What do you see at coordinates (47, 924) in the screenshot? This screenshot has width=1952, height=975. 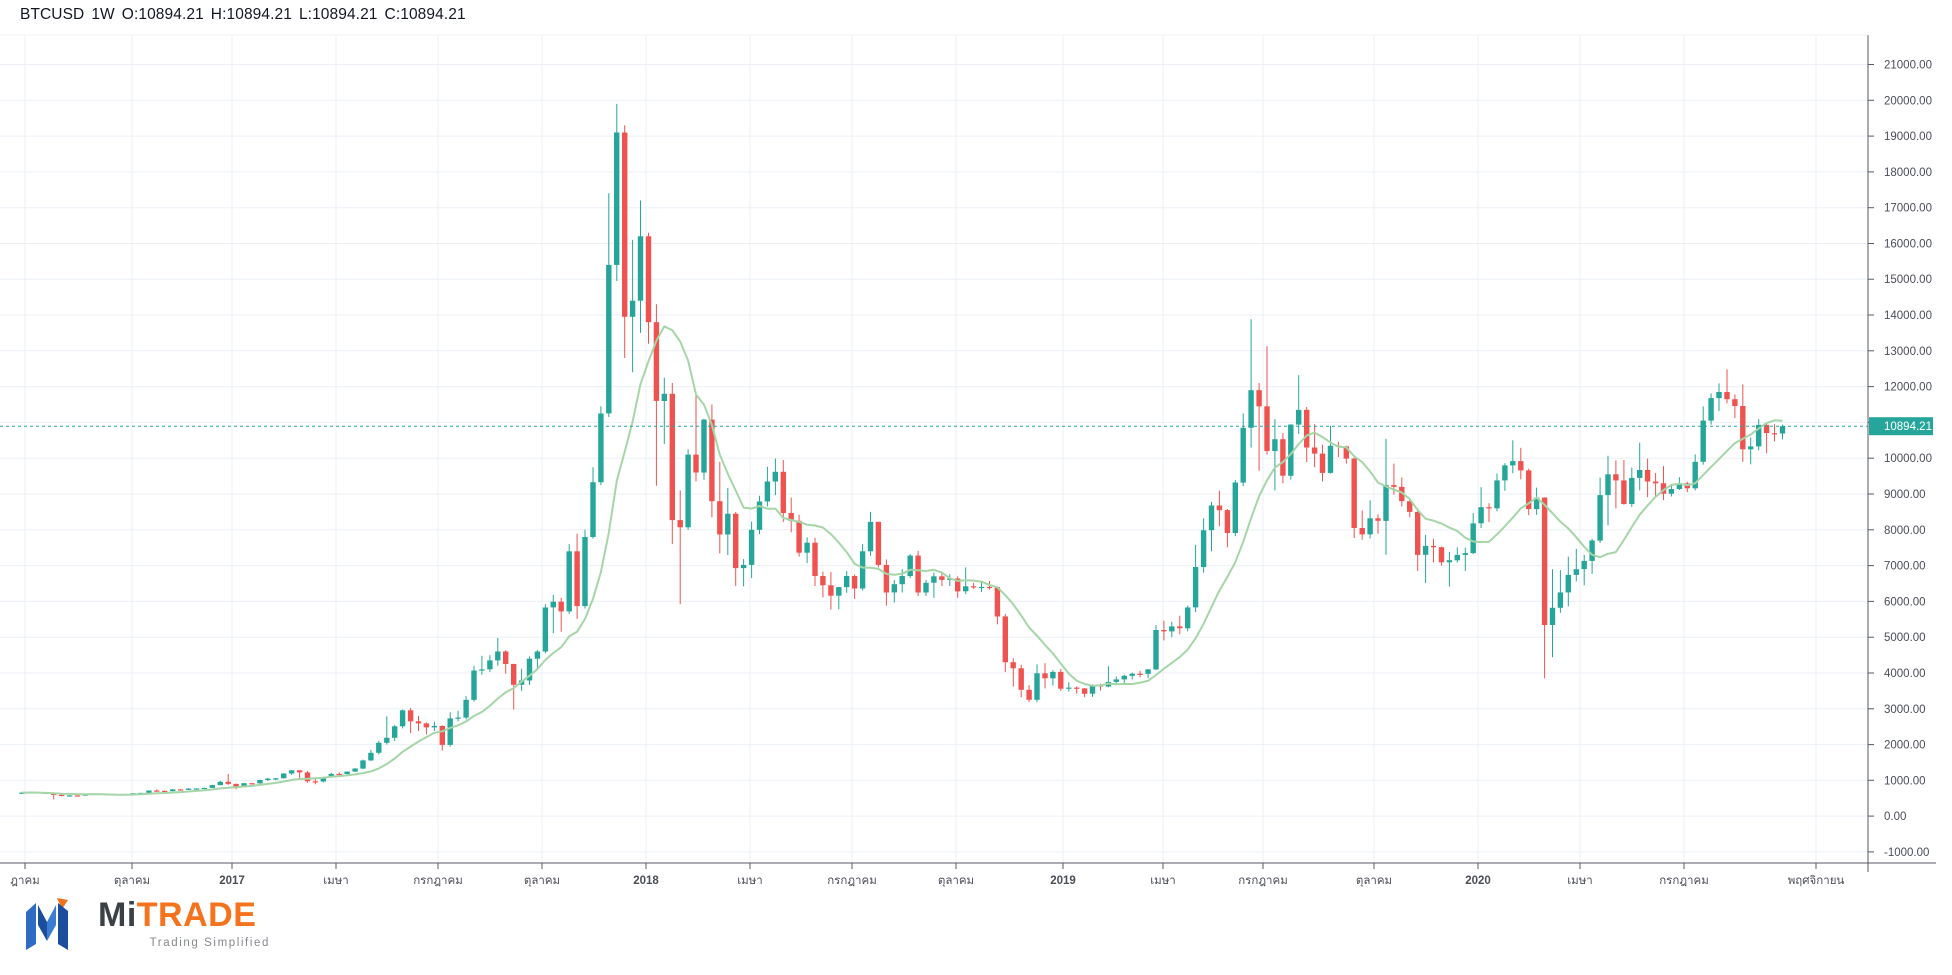 I see `mitrade-logo-icon` at bounding box center [47, 924].